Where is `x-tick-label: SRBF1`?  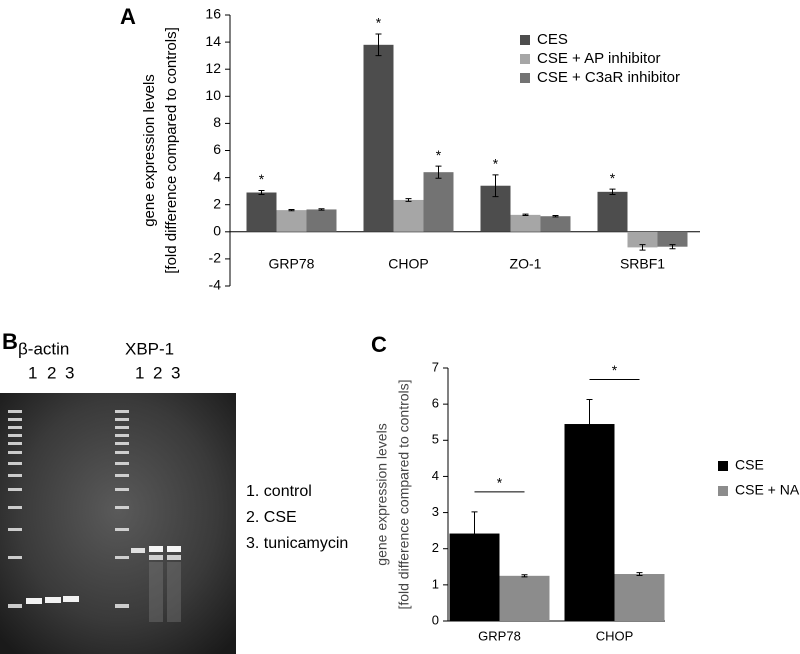 x-tick-label: SRBF1 is located at coordinates (642, 264).